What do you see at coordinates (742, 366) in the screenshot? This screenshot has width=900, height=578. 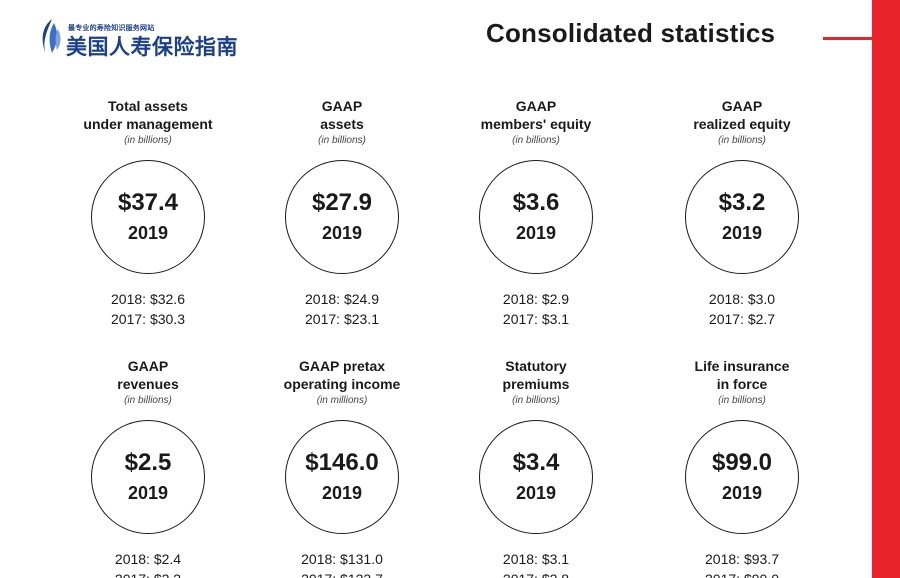 I see `stat-label-line: Life insurance` at bounding box center [742, 366].